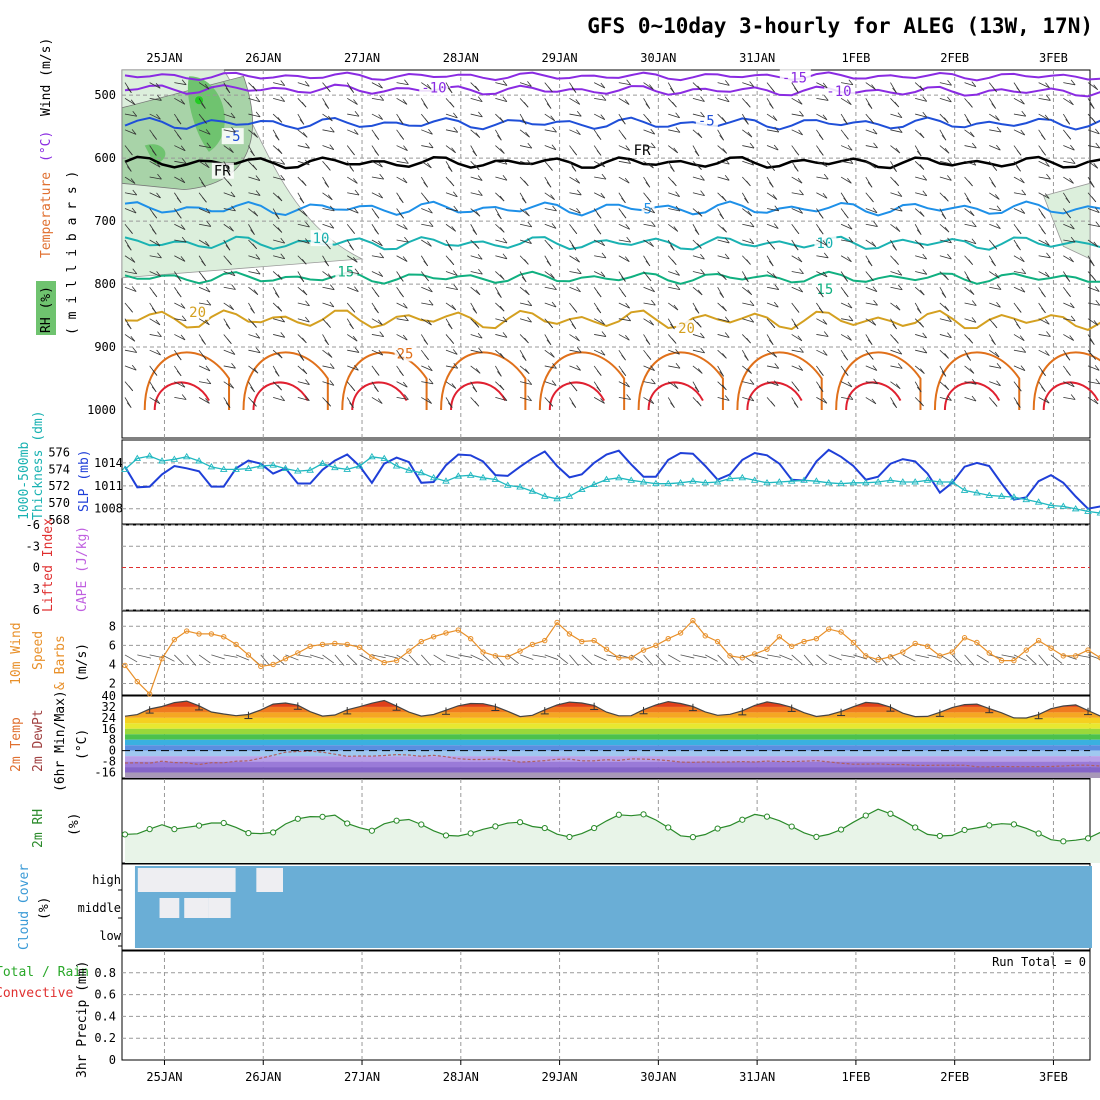  I want to click on pressure-tick: 700, so click(105, 221).